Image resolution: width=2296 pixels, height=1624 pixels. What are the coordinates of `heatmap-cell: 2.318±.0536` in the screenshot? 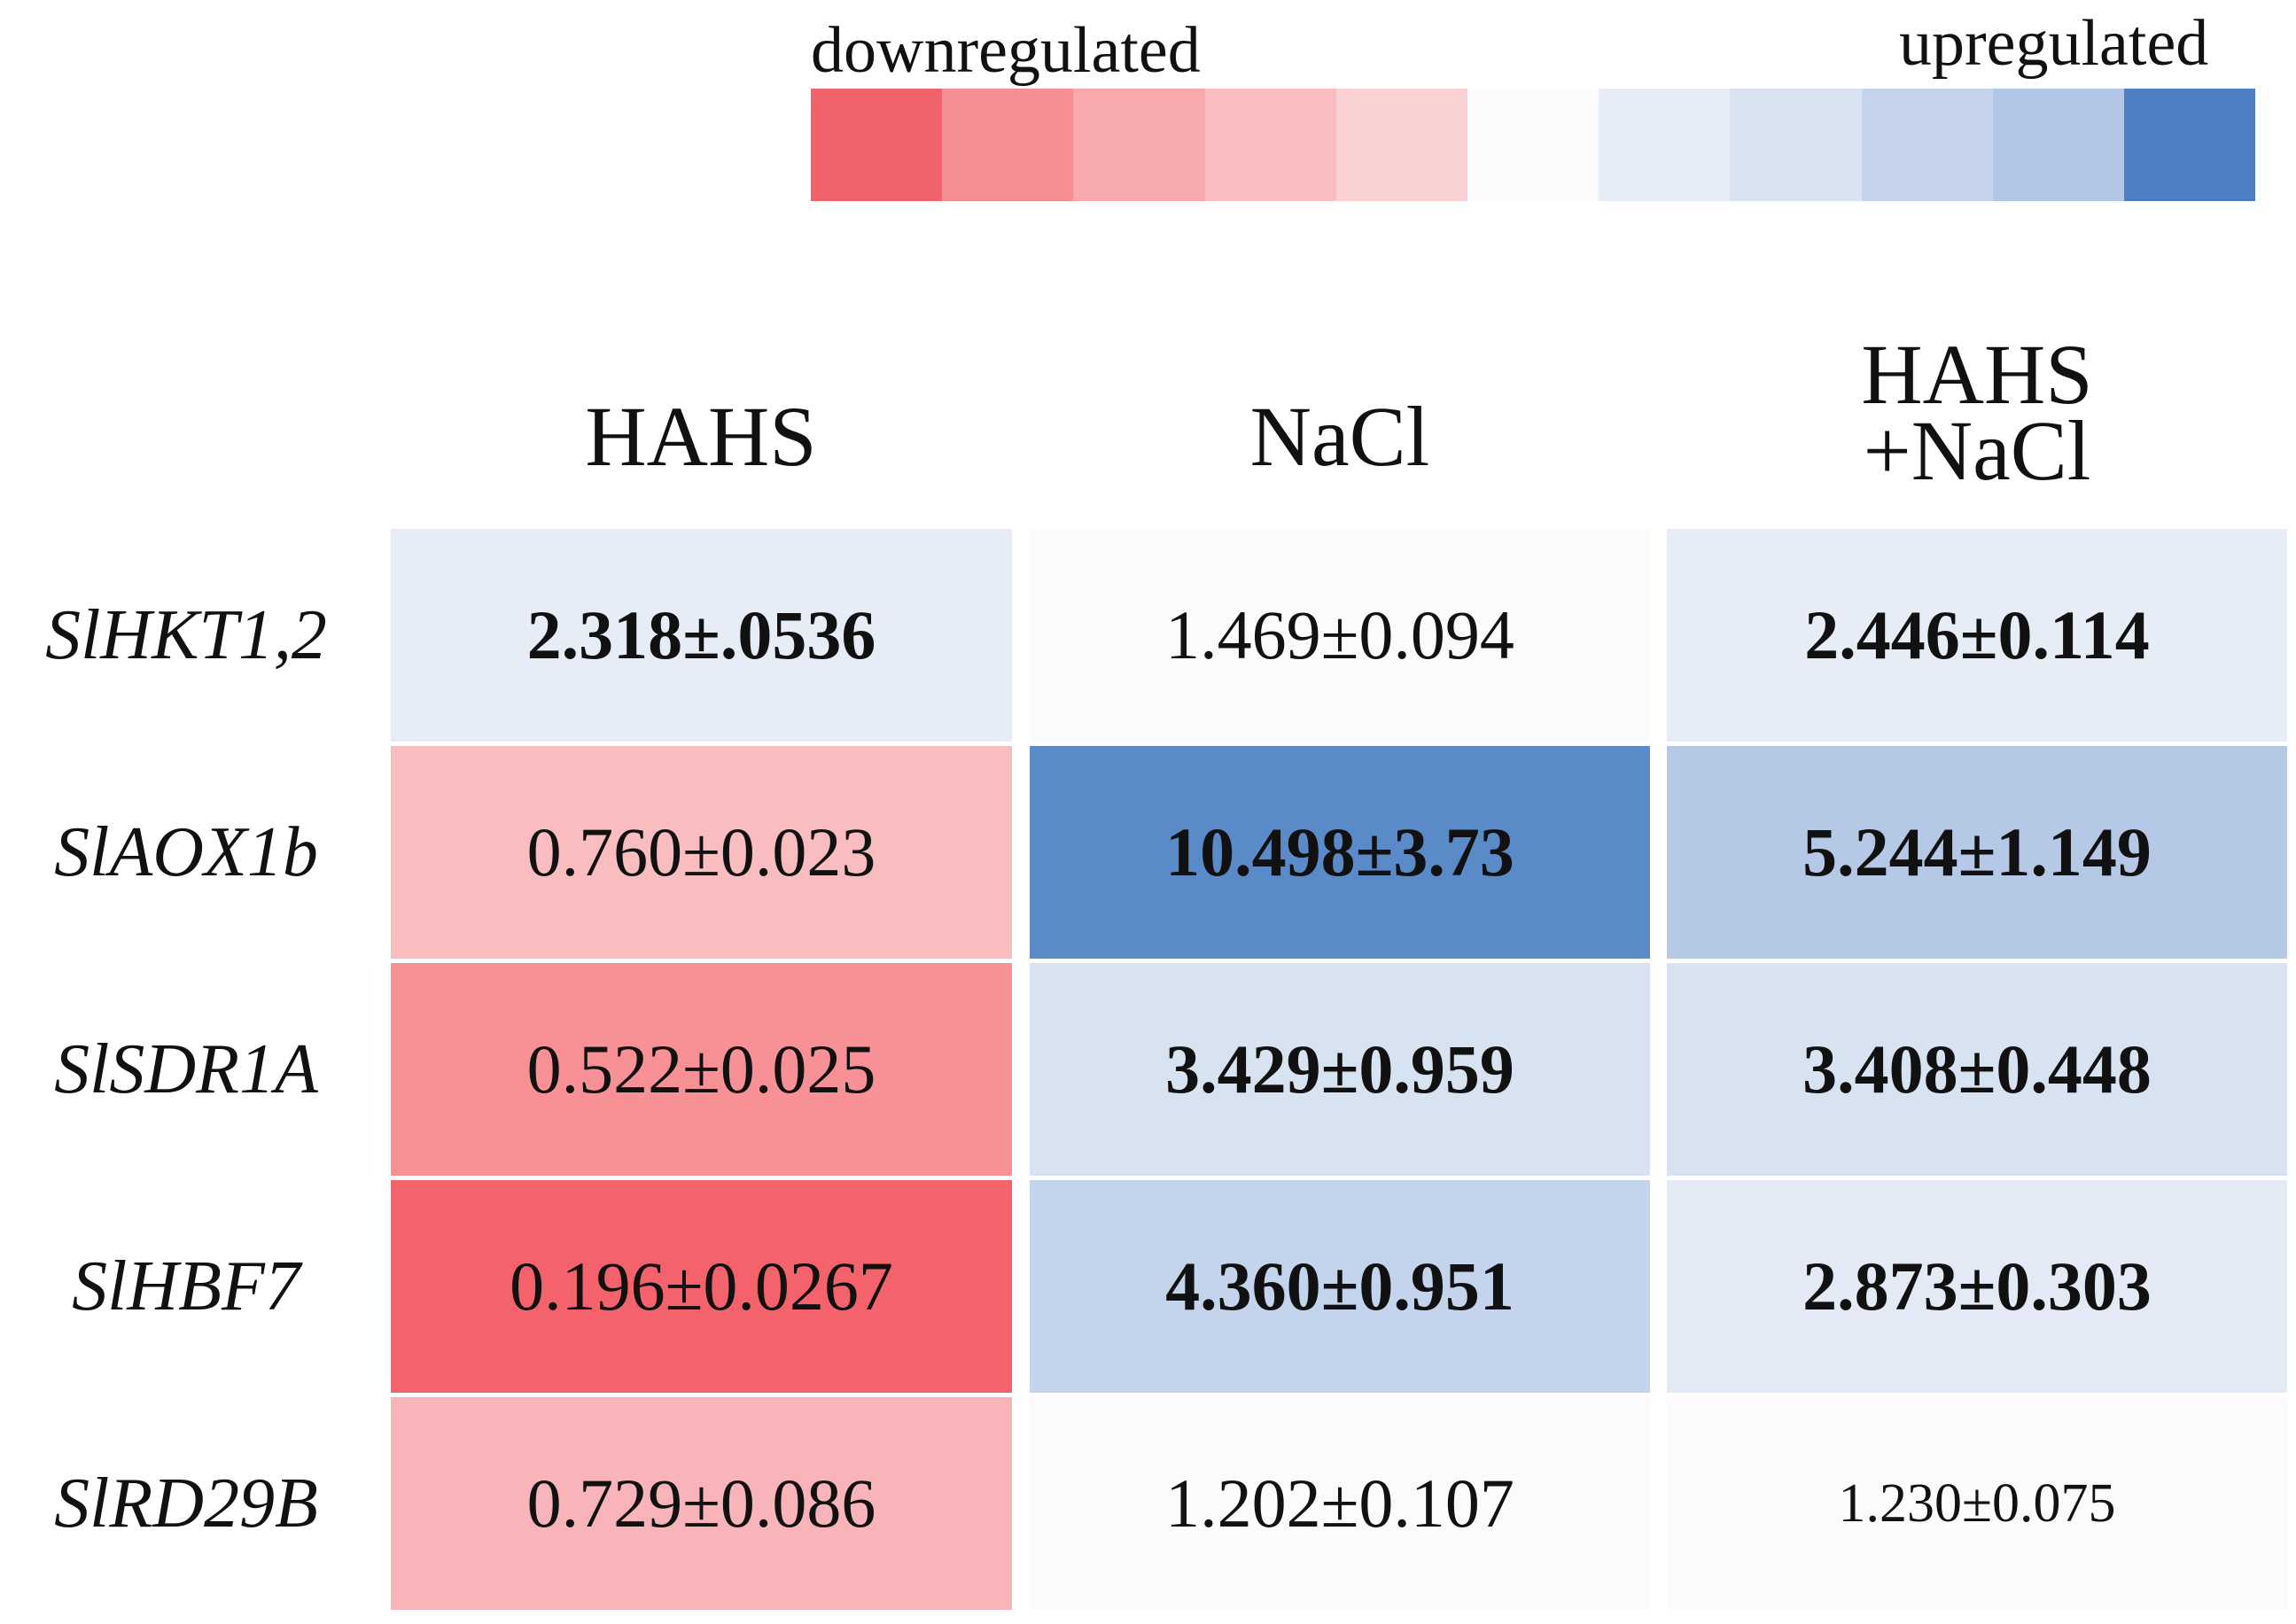 It's located at (701, 635).